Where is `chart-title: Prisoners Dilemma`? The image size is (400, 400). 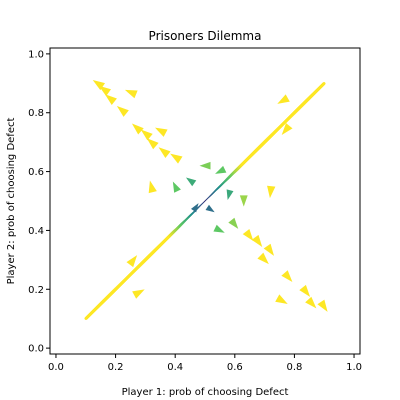
chart-title: Prisoners Dilemma is located at coordinates (205, 36).